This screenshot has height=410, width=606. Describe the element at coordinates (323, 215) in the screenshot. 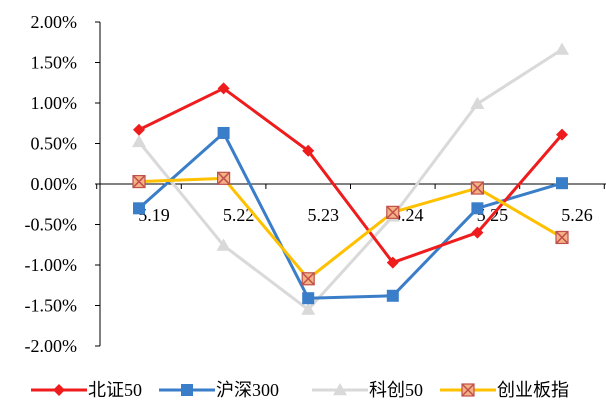

I see `x-tick-label: 5.23` at that location.